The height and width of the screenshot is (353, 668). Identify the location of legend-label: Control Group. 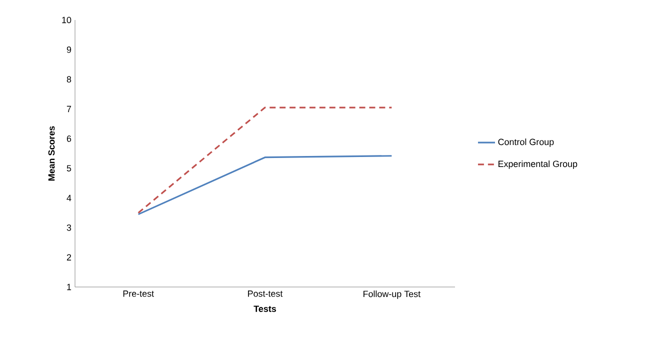
(526, 142).